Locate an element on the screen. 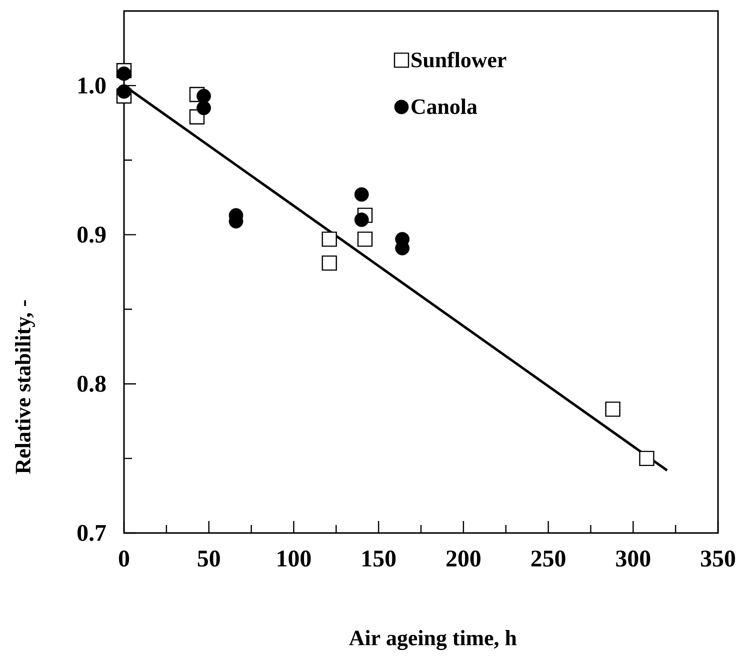 The image size is (745, 669). y-tick-label: 0.8 is located at coordinates (92, 384).